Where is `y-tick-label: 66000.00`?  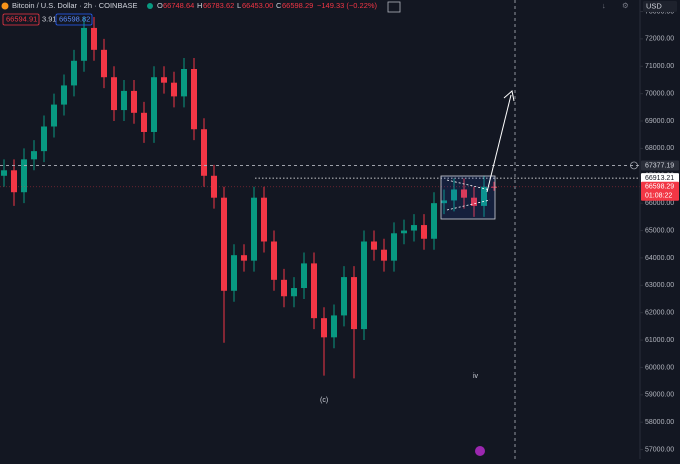
y-tick-label: 66000.00 is located at coordinates (659, 203).